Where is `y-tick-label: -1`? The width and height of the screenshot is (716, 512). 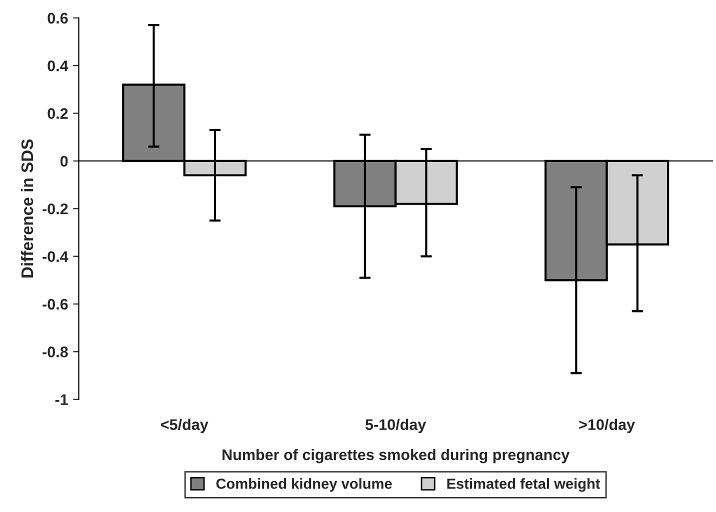 y-tick-label: -1 is located at coordinates (61, 399).